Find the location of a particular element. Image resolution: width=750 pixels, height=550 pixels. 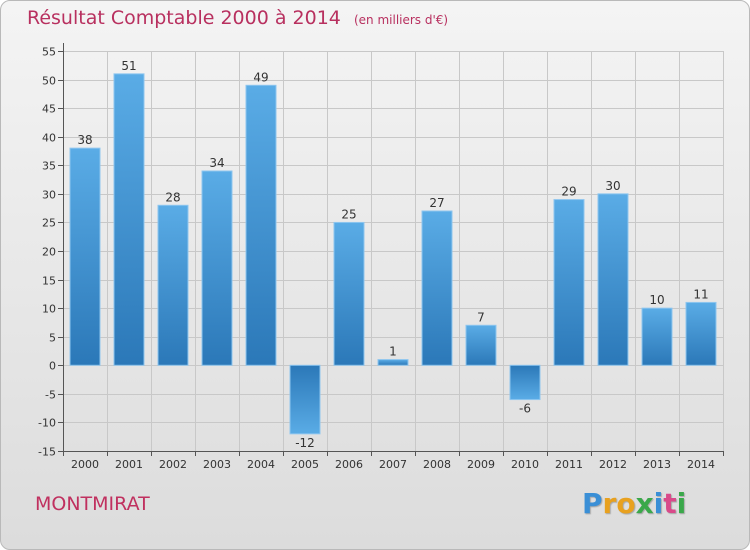

brand-letter: x is located at coordinates (644, 503).